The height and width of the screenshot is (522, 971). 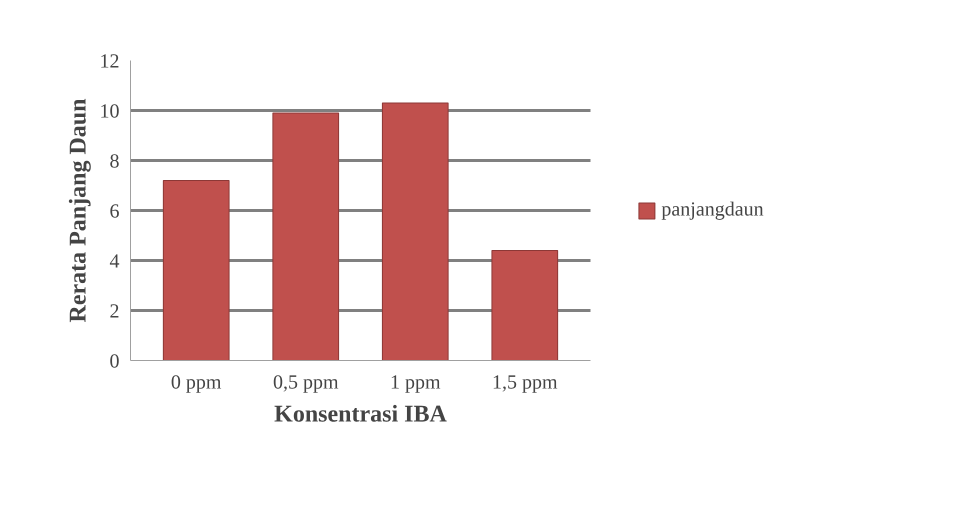 What do you see at coordinates (196, 383) in the screenshot?
I see `x-tick-label: 0 ppm` at bounding box center [196, 383].